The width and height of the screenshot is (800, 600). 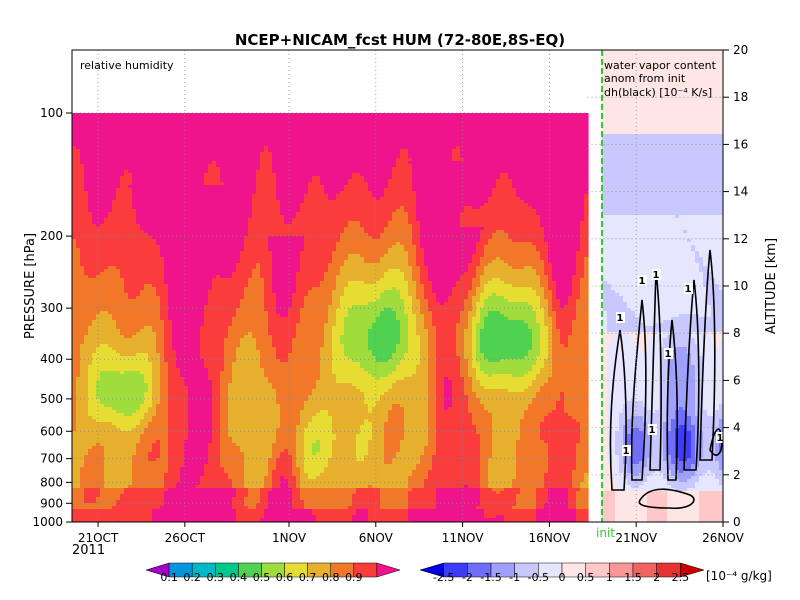 I want to click on rh-colorbar-label: 0.7, so click(x=308, y=577).